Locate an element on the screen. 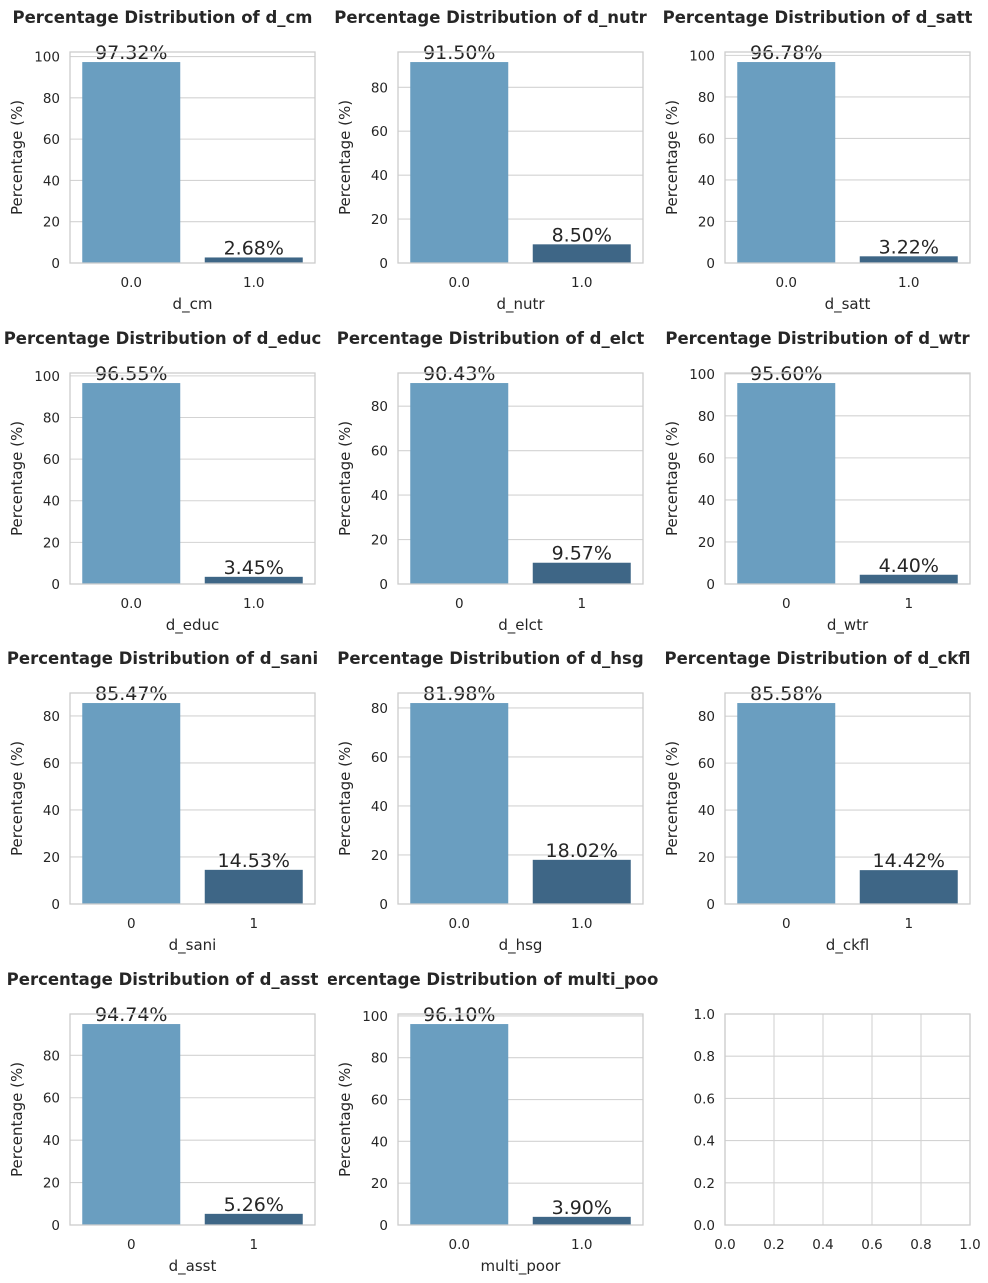 This screenshot has width=988, height=1283. data-label: 14.42% is located at coordinates (909, 861).